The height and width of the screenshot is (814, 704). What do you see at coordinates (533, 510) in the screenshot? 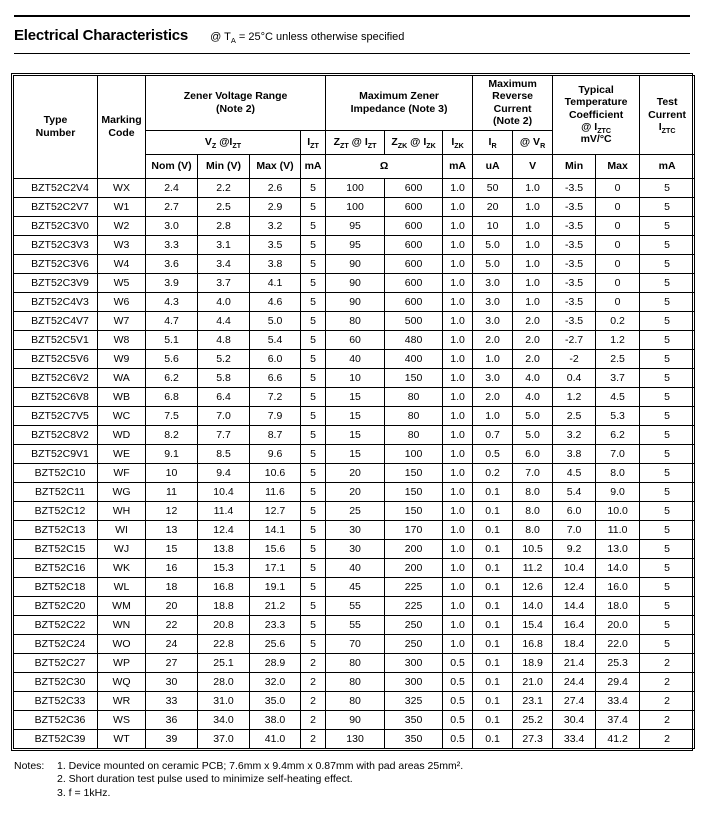
I see `value-cell: 8.0` at bounding box center [533, 510].